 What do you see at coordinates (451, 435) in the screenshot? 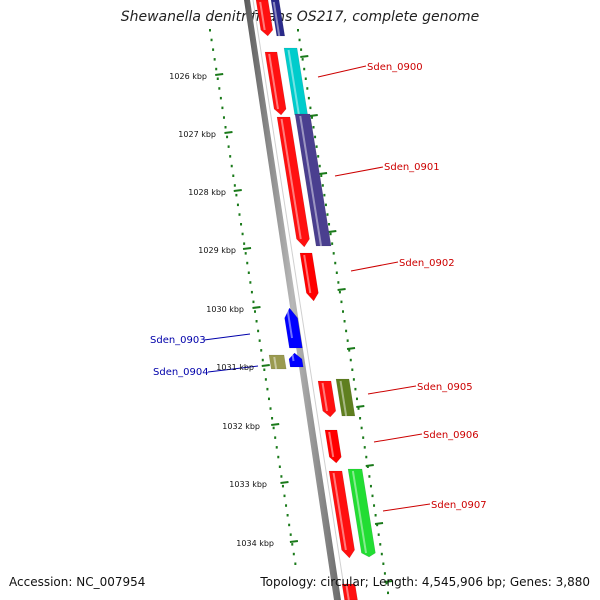
I see `gene-label-sden-0906: Sden_0906` at bounding box center [451, 435].